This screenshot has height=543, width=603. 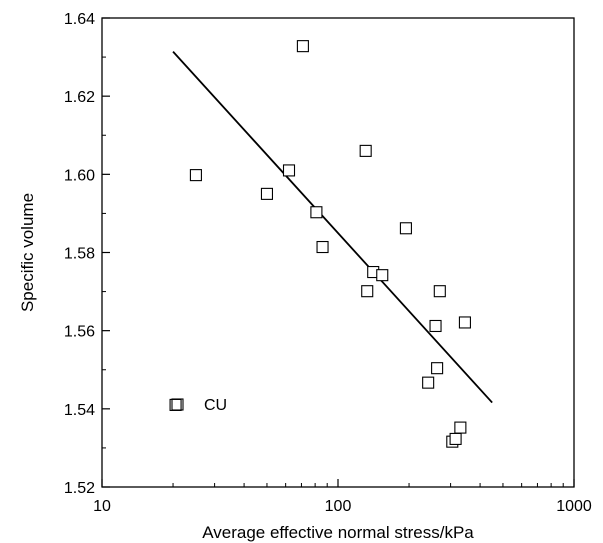 What do you see at coordinates (79, 97) in the screenshot?
I see `y-tick-label: 1.62` at bounding box center [79, 97].